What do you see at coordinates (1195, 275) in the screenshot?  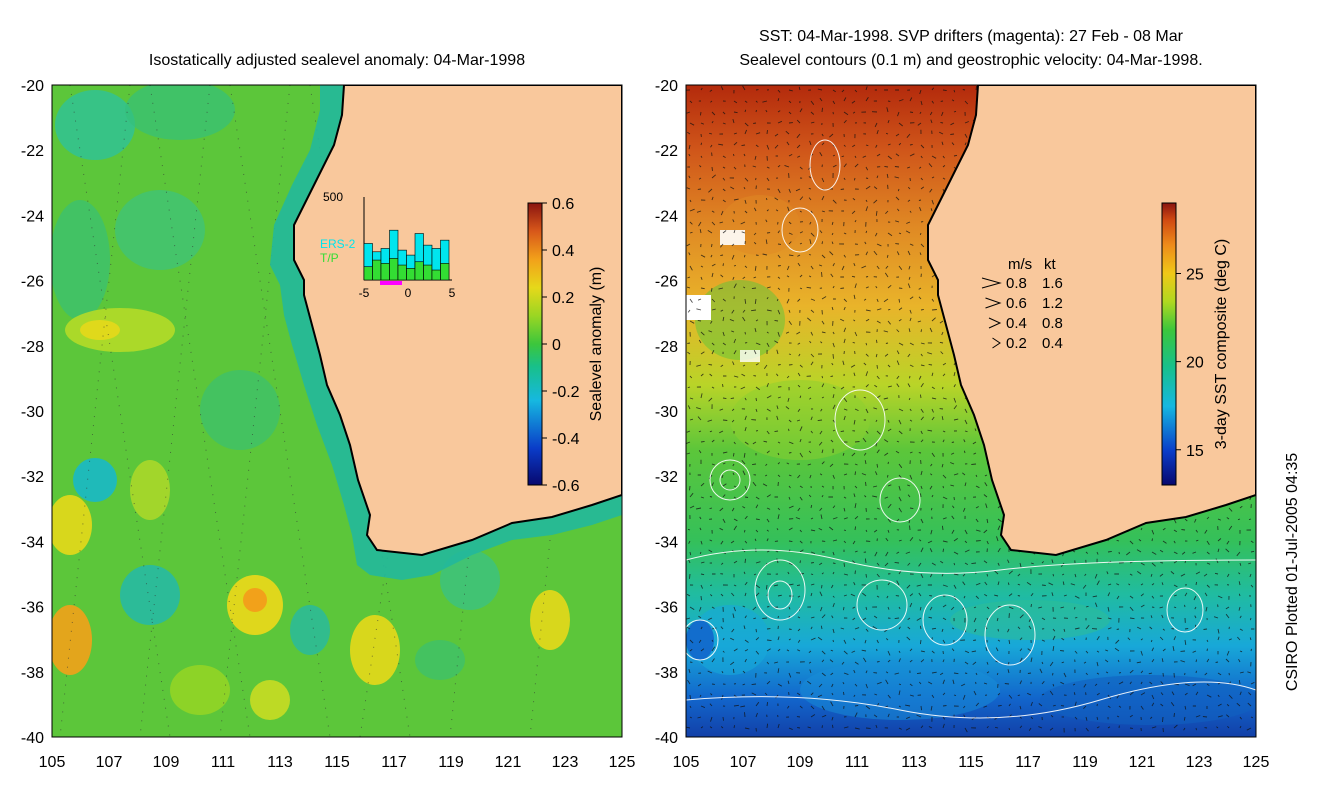 I see `colorbar-tick-label: 25` at bounding box center [1195, 275].